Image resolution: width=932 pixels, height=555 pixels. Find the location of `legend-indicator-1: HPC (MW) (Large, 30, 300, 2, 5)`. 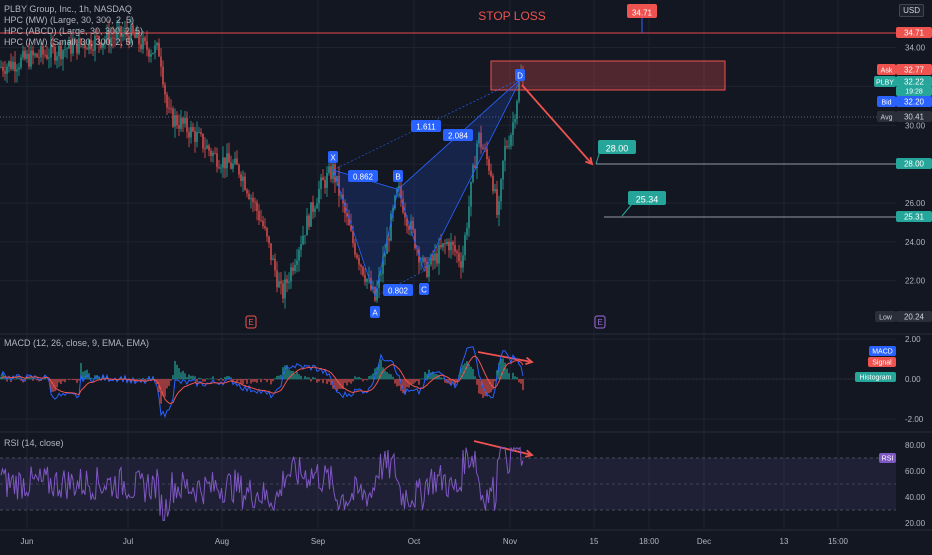

legend-indicator-1: HPC (MW) (Large, 30, 300, 2, 5) is located at coordinates (73, 20).